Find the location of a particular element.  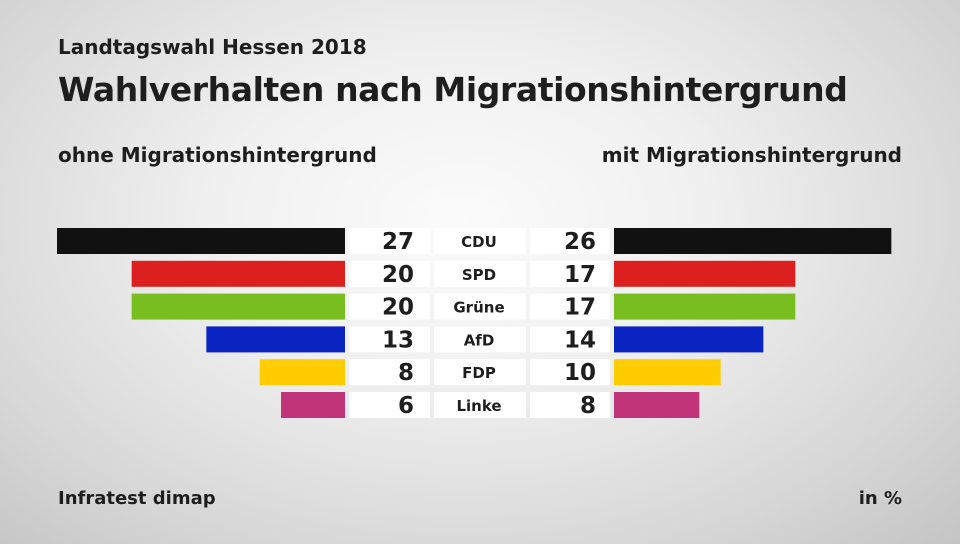

series-label-right: mit Migrationshintergrund is located at coordinates (751, 155).